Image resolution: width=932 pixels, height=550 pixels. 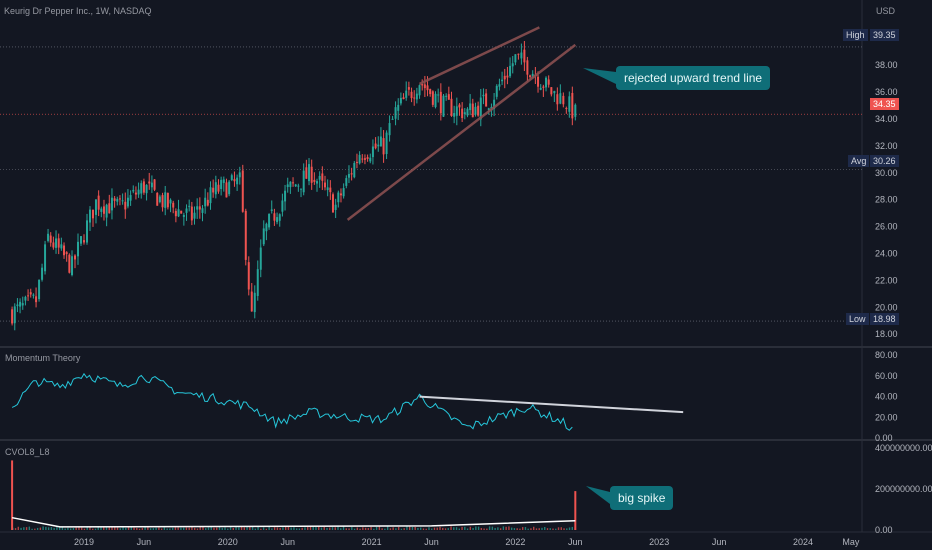 What do you see at coordinates (886, 355) in the screenshot?
I see `momentum-tick-label: 80.00` at bounding box center [886, 355].